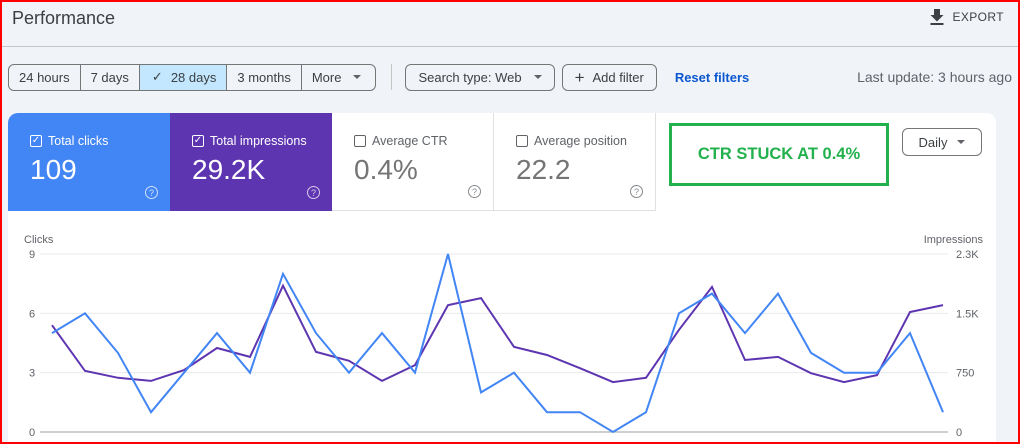 Image resolution: width=1020 pixels, height=444 pixels. I want to click on date-range-more-dropdown: More, so click(339, 77).